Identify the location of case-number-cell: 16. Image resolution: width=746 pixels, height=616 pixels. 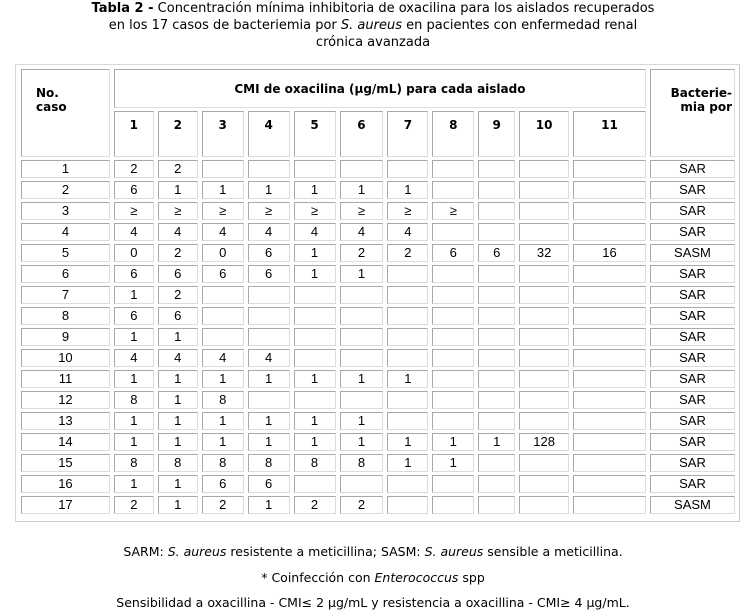
(65, 484).